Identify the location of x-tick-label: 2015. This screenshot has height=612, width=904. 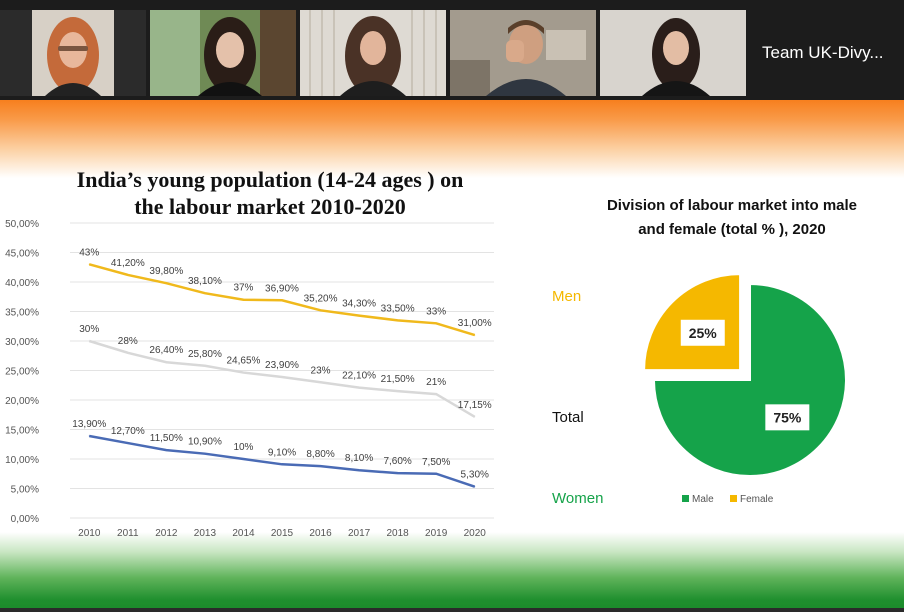
(282, 533).